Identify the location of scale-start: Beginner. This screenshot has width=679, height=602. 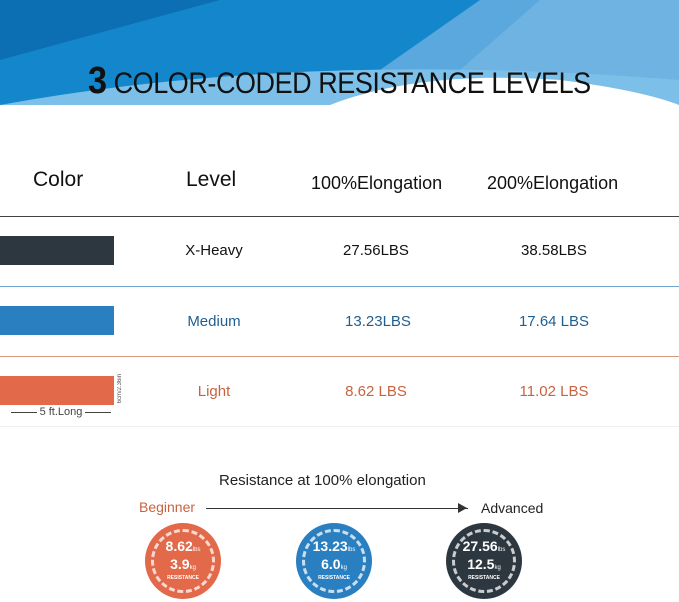
(167, 507).